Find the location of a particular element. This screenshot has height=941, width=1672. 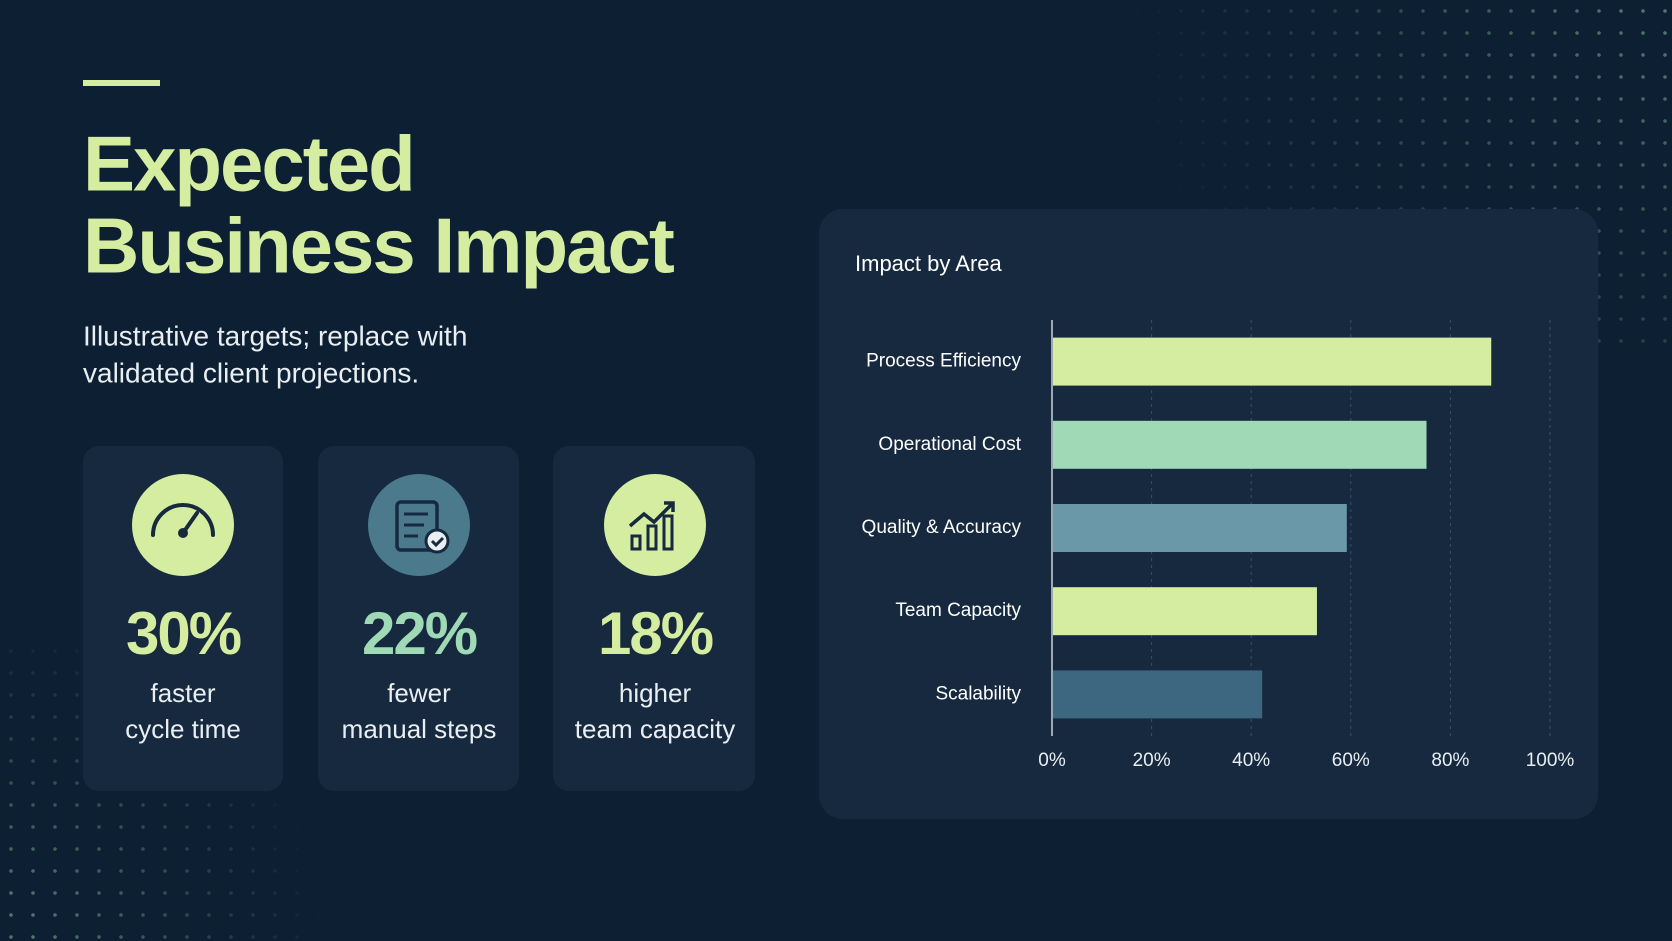

y-tick-label: Operational Cost is located at coordinates (949, 444).